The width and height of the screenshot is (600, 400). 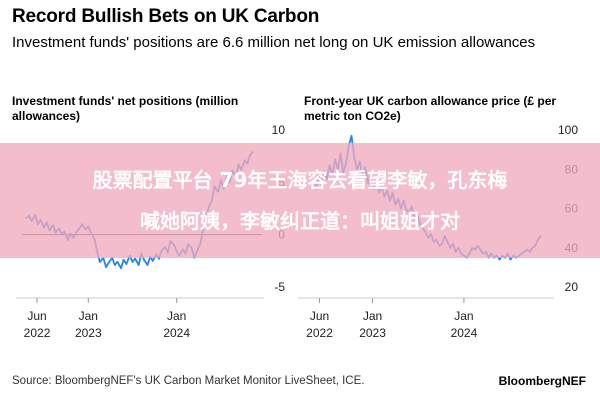 I want to click on right-y-tick-label: 20, so click(x=572, y=287).